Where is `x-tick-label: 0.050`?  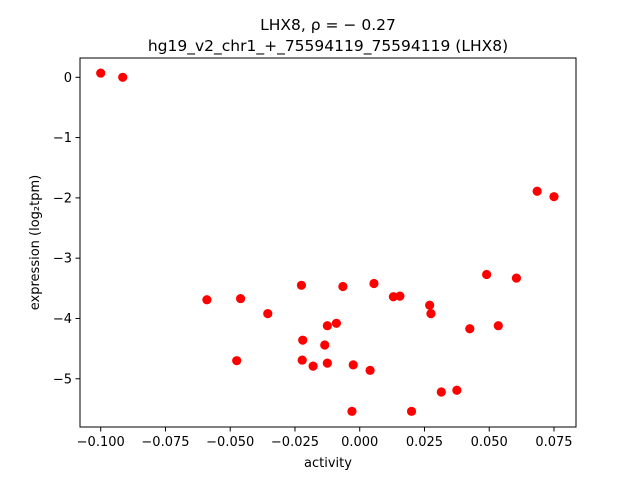
x-tick-label: 0.050 is located at coordinates (489, 442).